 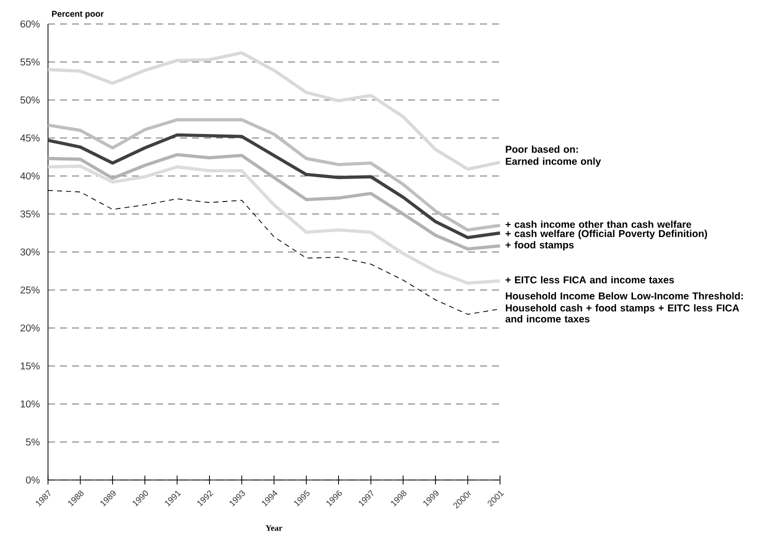 What do you see at coordinates (30, 214) in the screenshot?
I see `y-tick-label: 35%` at bounding box center [30, 214].